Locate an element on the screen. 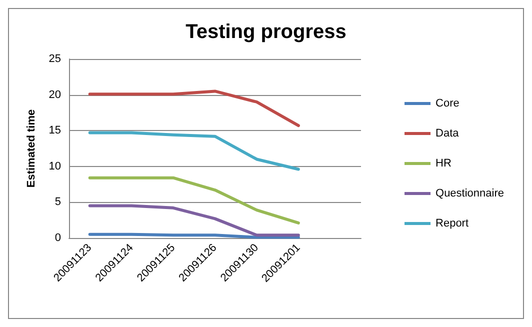 Image resolution: width=532 pixels, height=327 pixels. y-tick-label: 0 is located at coordinates (57, 238).